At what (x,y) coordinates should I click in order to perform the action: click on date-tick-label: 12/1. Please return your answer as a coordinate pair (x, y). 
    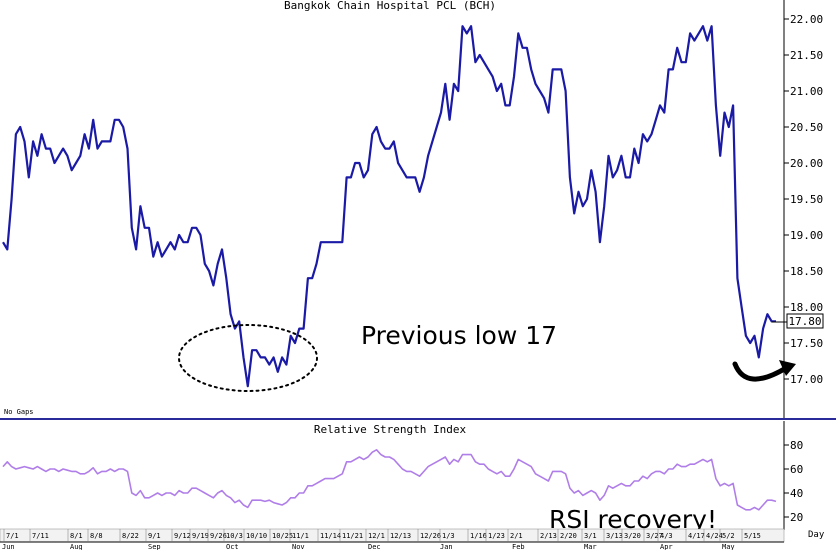
    Looking at the image, I should click on (376, 536).